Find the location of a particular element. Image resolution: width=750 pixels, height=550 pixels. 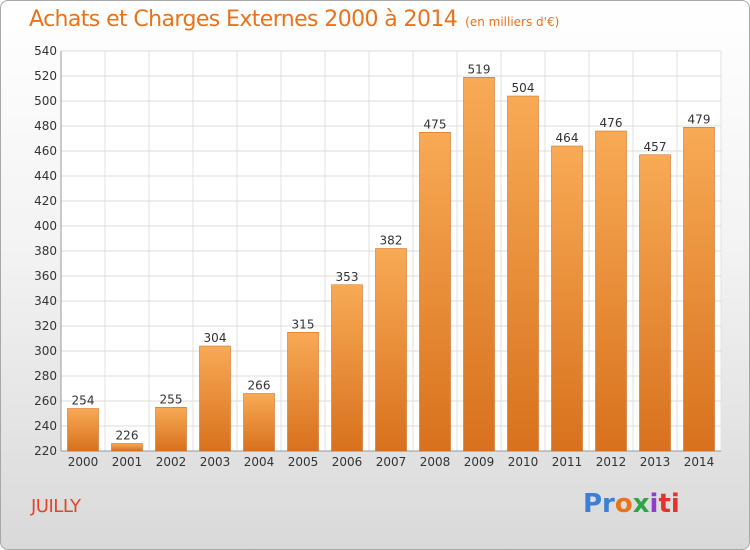

data-label: 504 is located at coordinates (523, 88).